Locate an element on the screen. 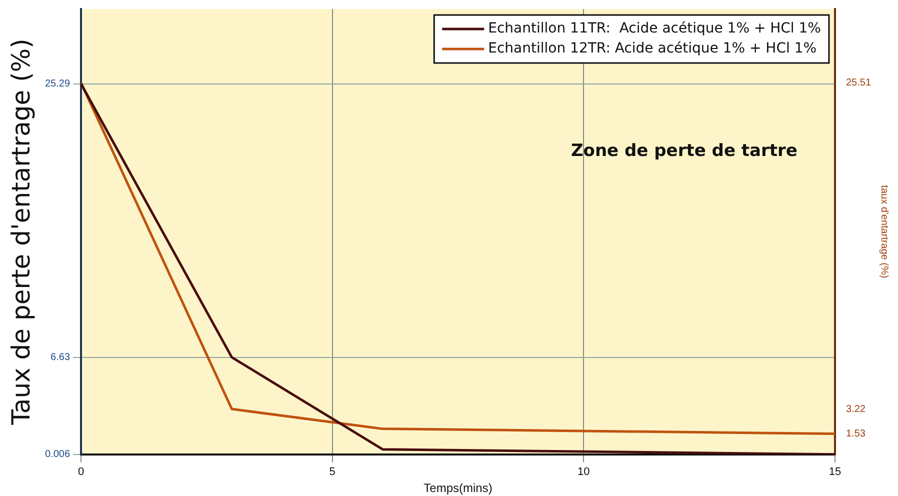  y-tick-label: 0.006 is located at coordinates (57, 454).